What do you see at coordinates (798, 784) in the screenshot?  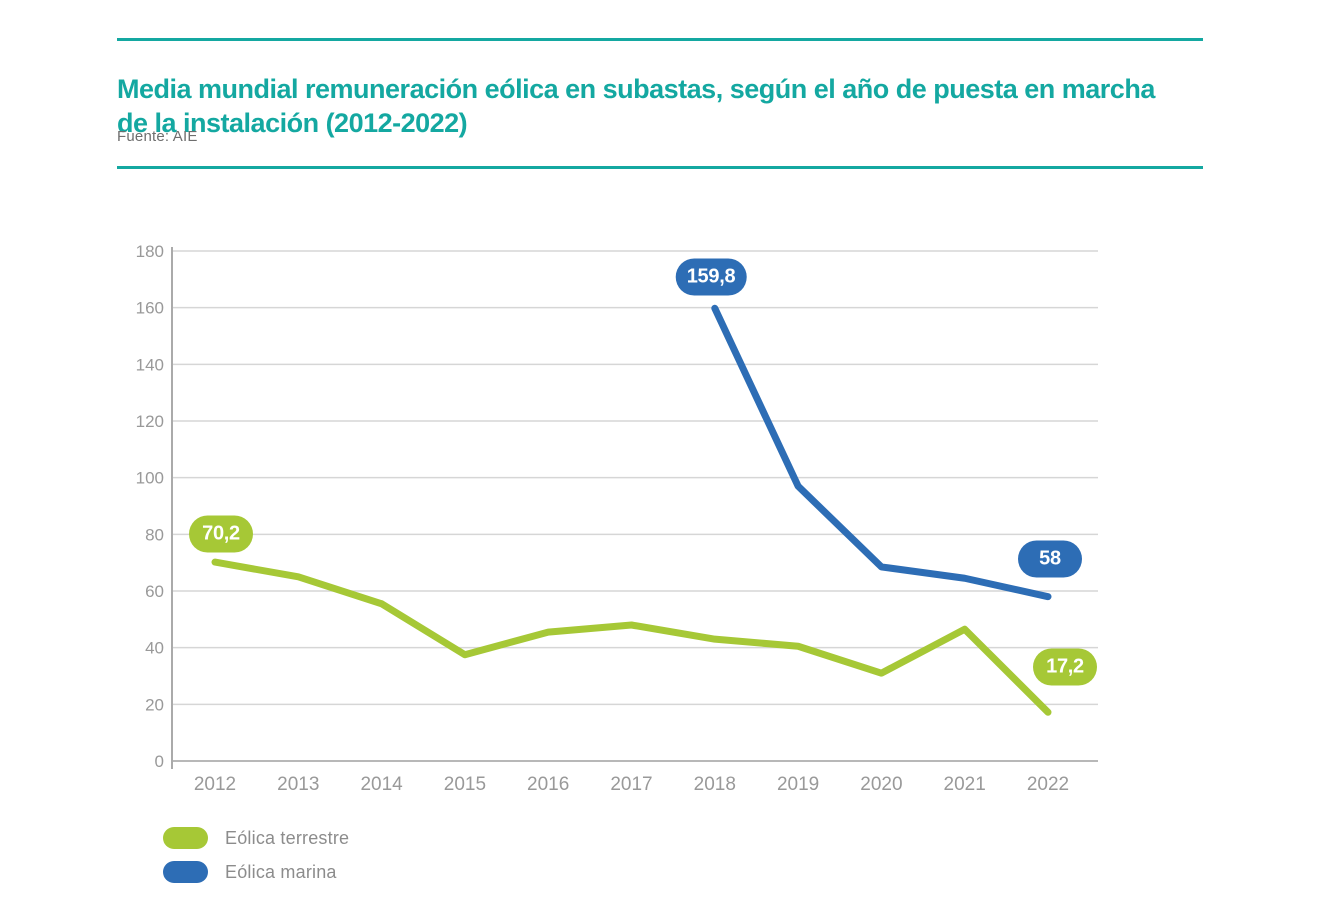 I see `x-tick-label: 2019` at bounding box center [798, 784].